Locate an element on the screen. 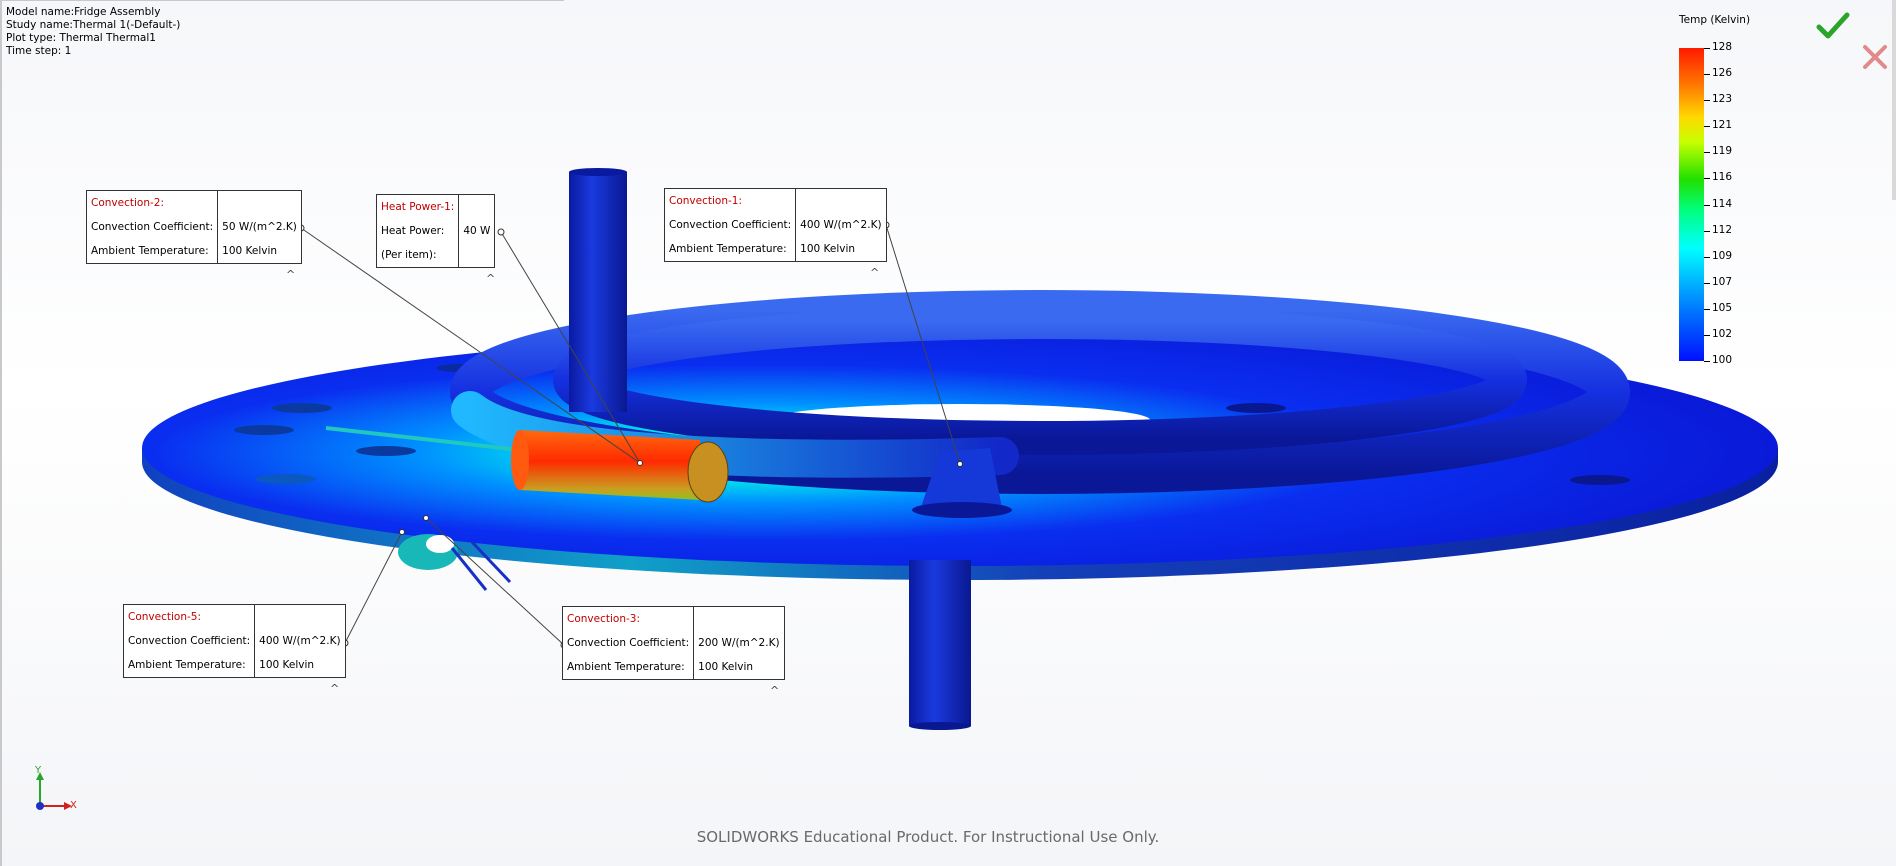  callout-title: Convection-1: is located at coordinates (731, 201).